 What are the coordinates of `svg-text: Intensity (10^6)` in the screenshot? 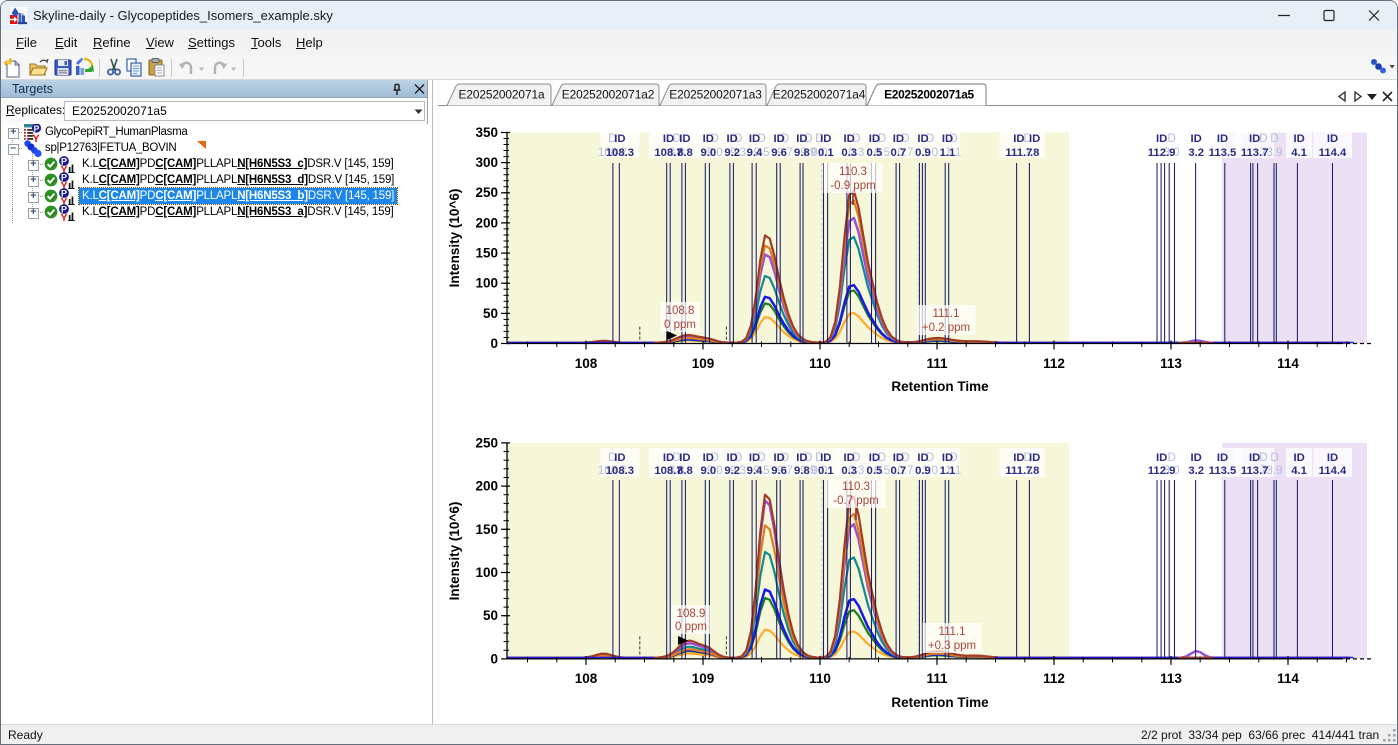 It's located at (454, 238).